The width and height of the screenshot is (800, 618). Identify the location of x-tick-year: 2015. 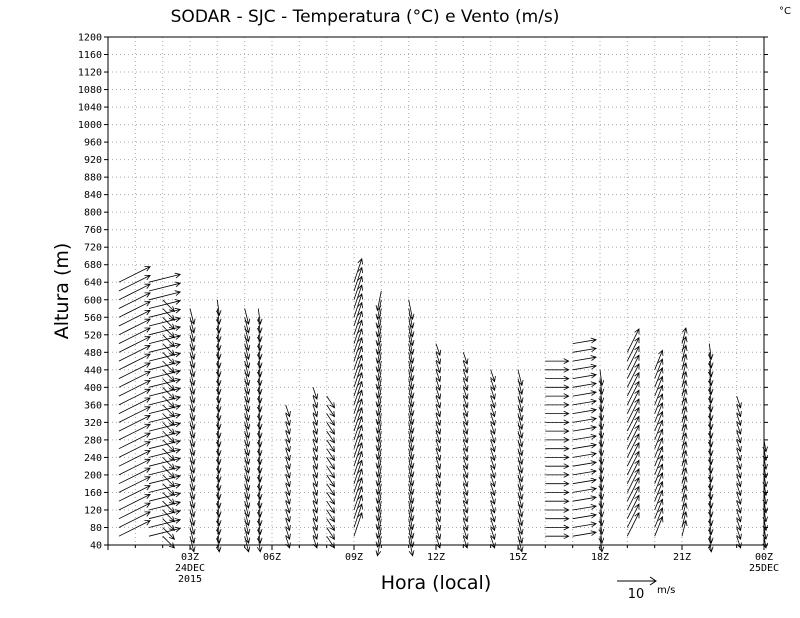
(190, 579).